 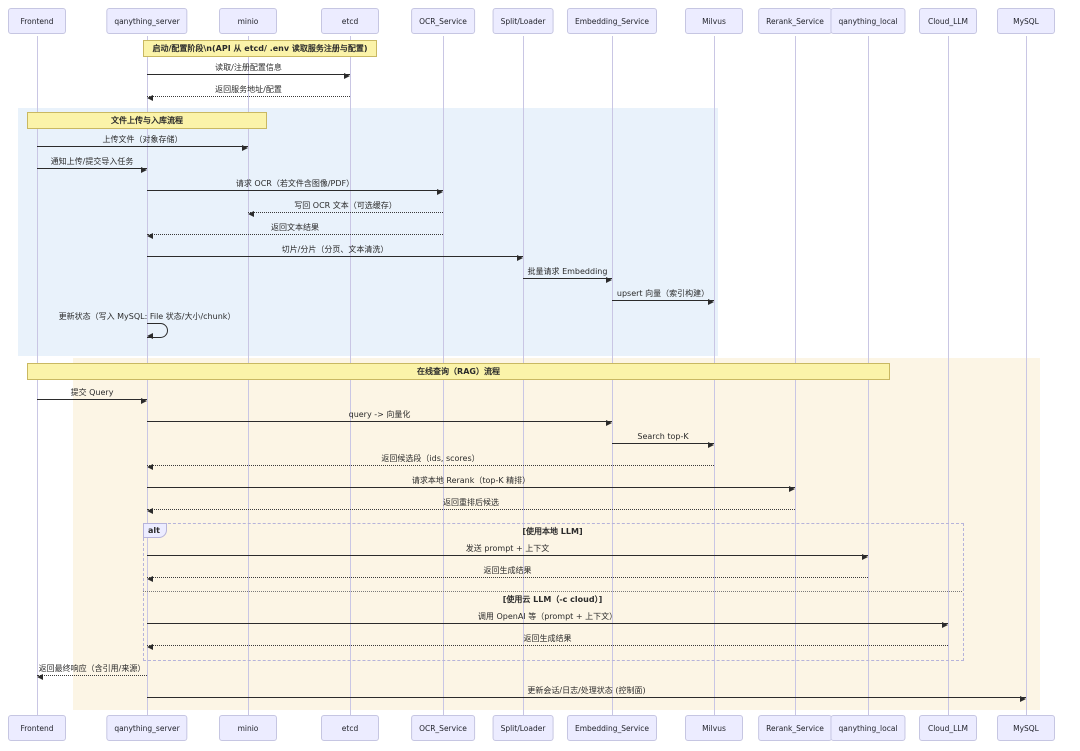 I want to click on message-return-generation-cloud: 返回生成结果, so click(x=547, y=642).